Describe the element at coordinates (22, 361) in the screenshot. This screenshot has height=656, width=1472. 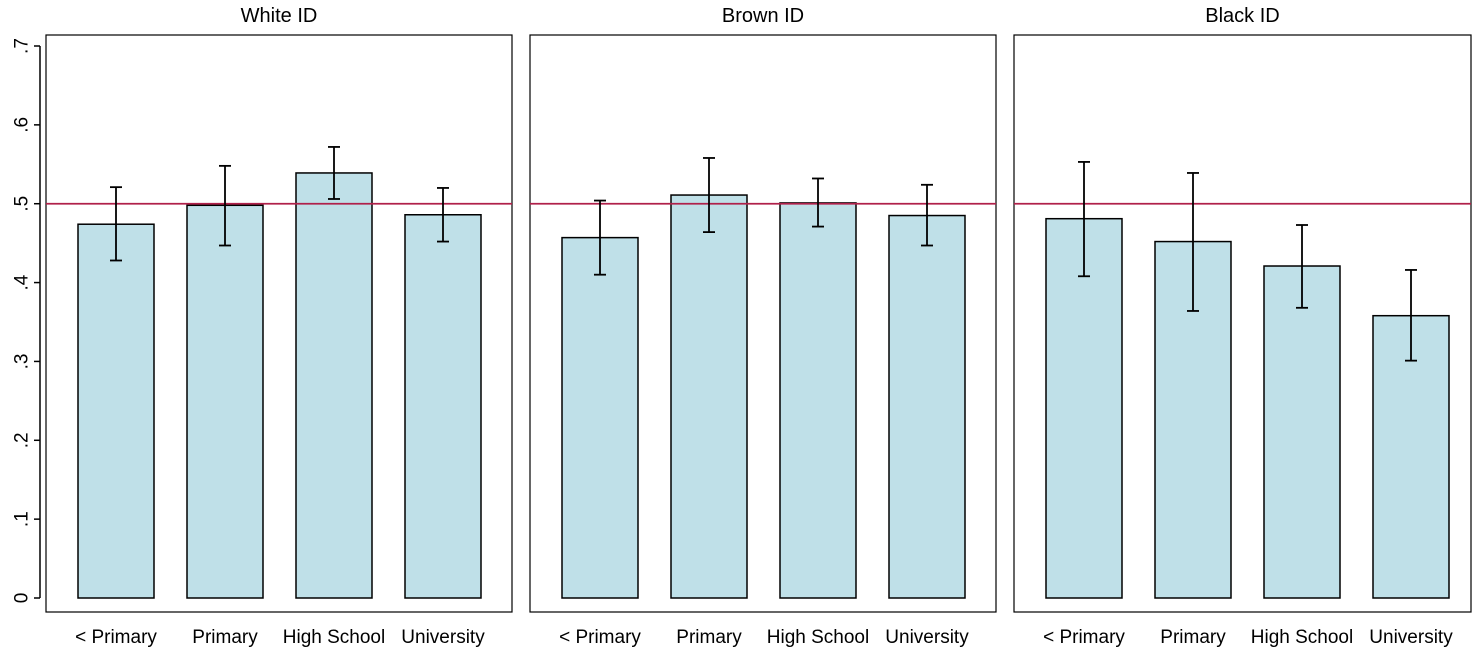
I see `y-tick-label: .3` at that location.